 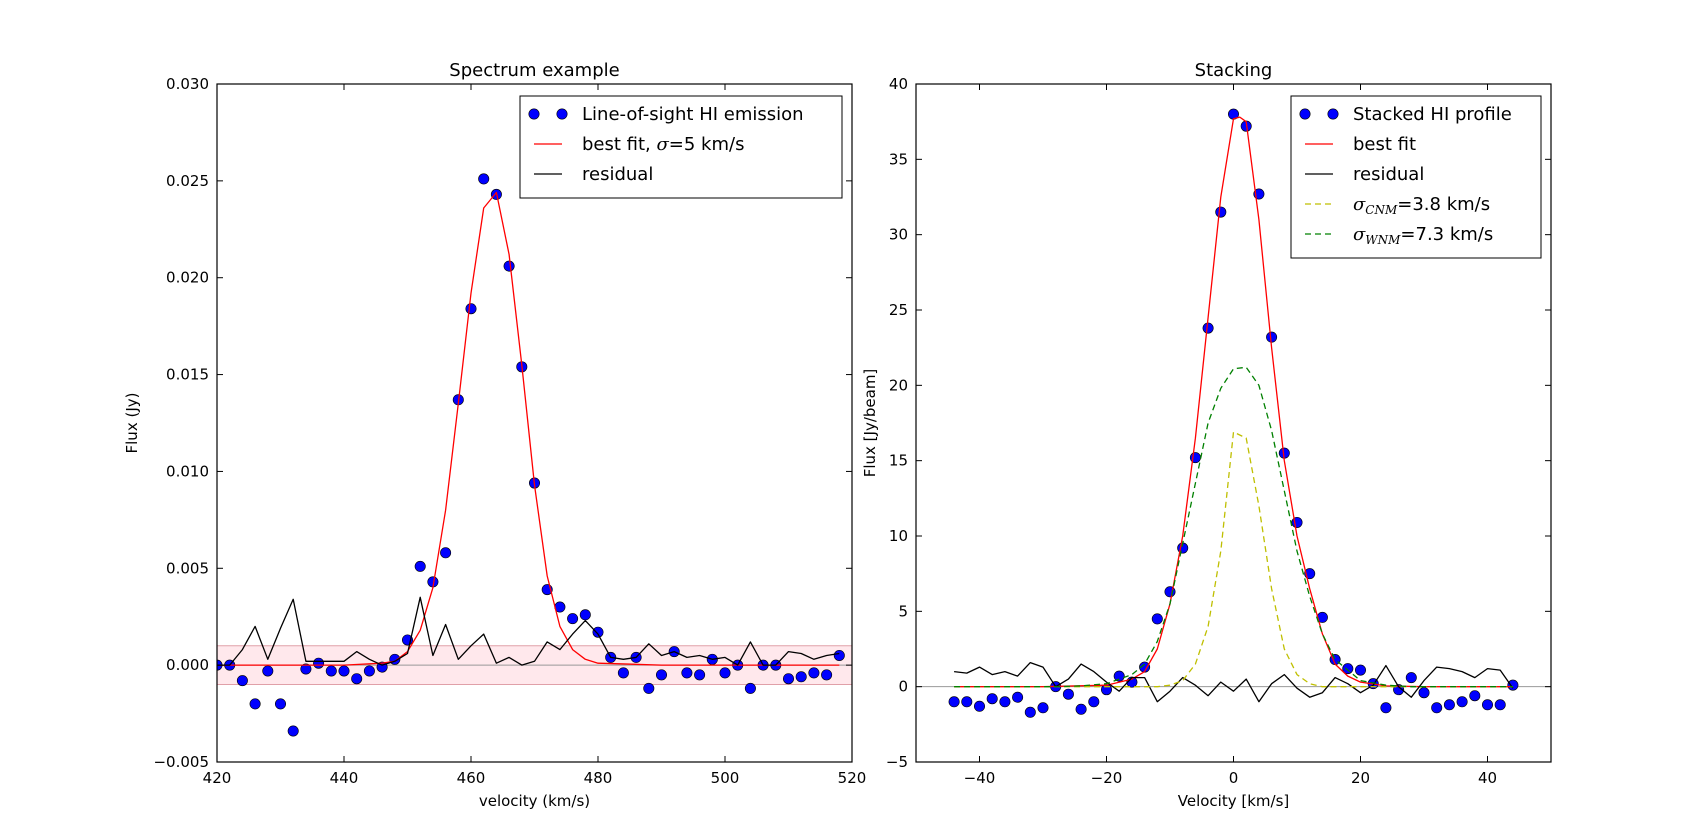 What do you see at coordinates (344, 778) in the screenshot?
I see `x-tick-label: 440` at bounding box center [344, 778].